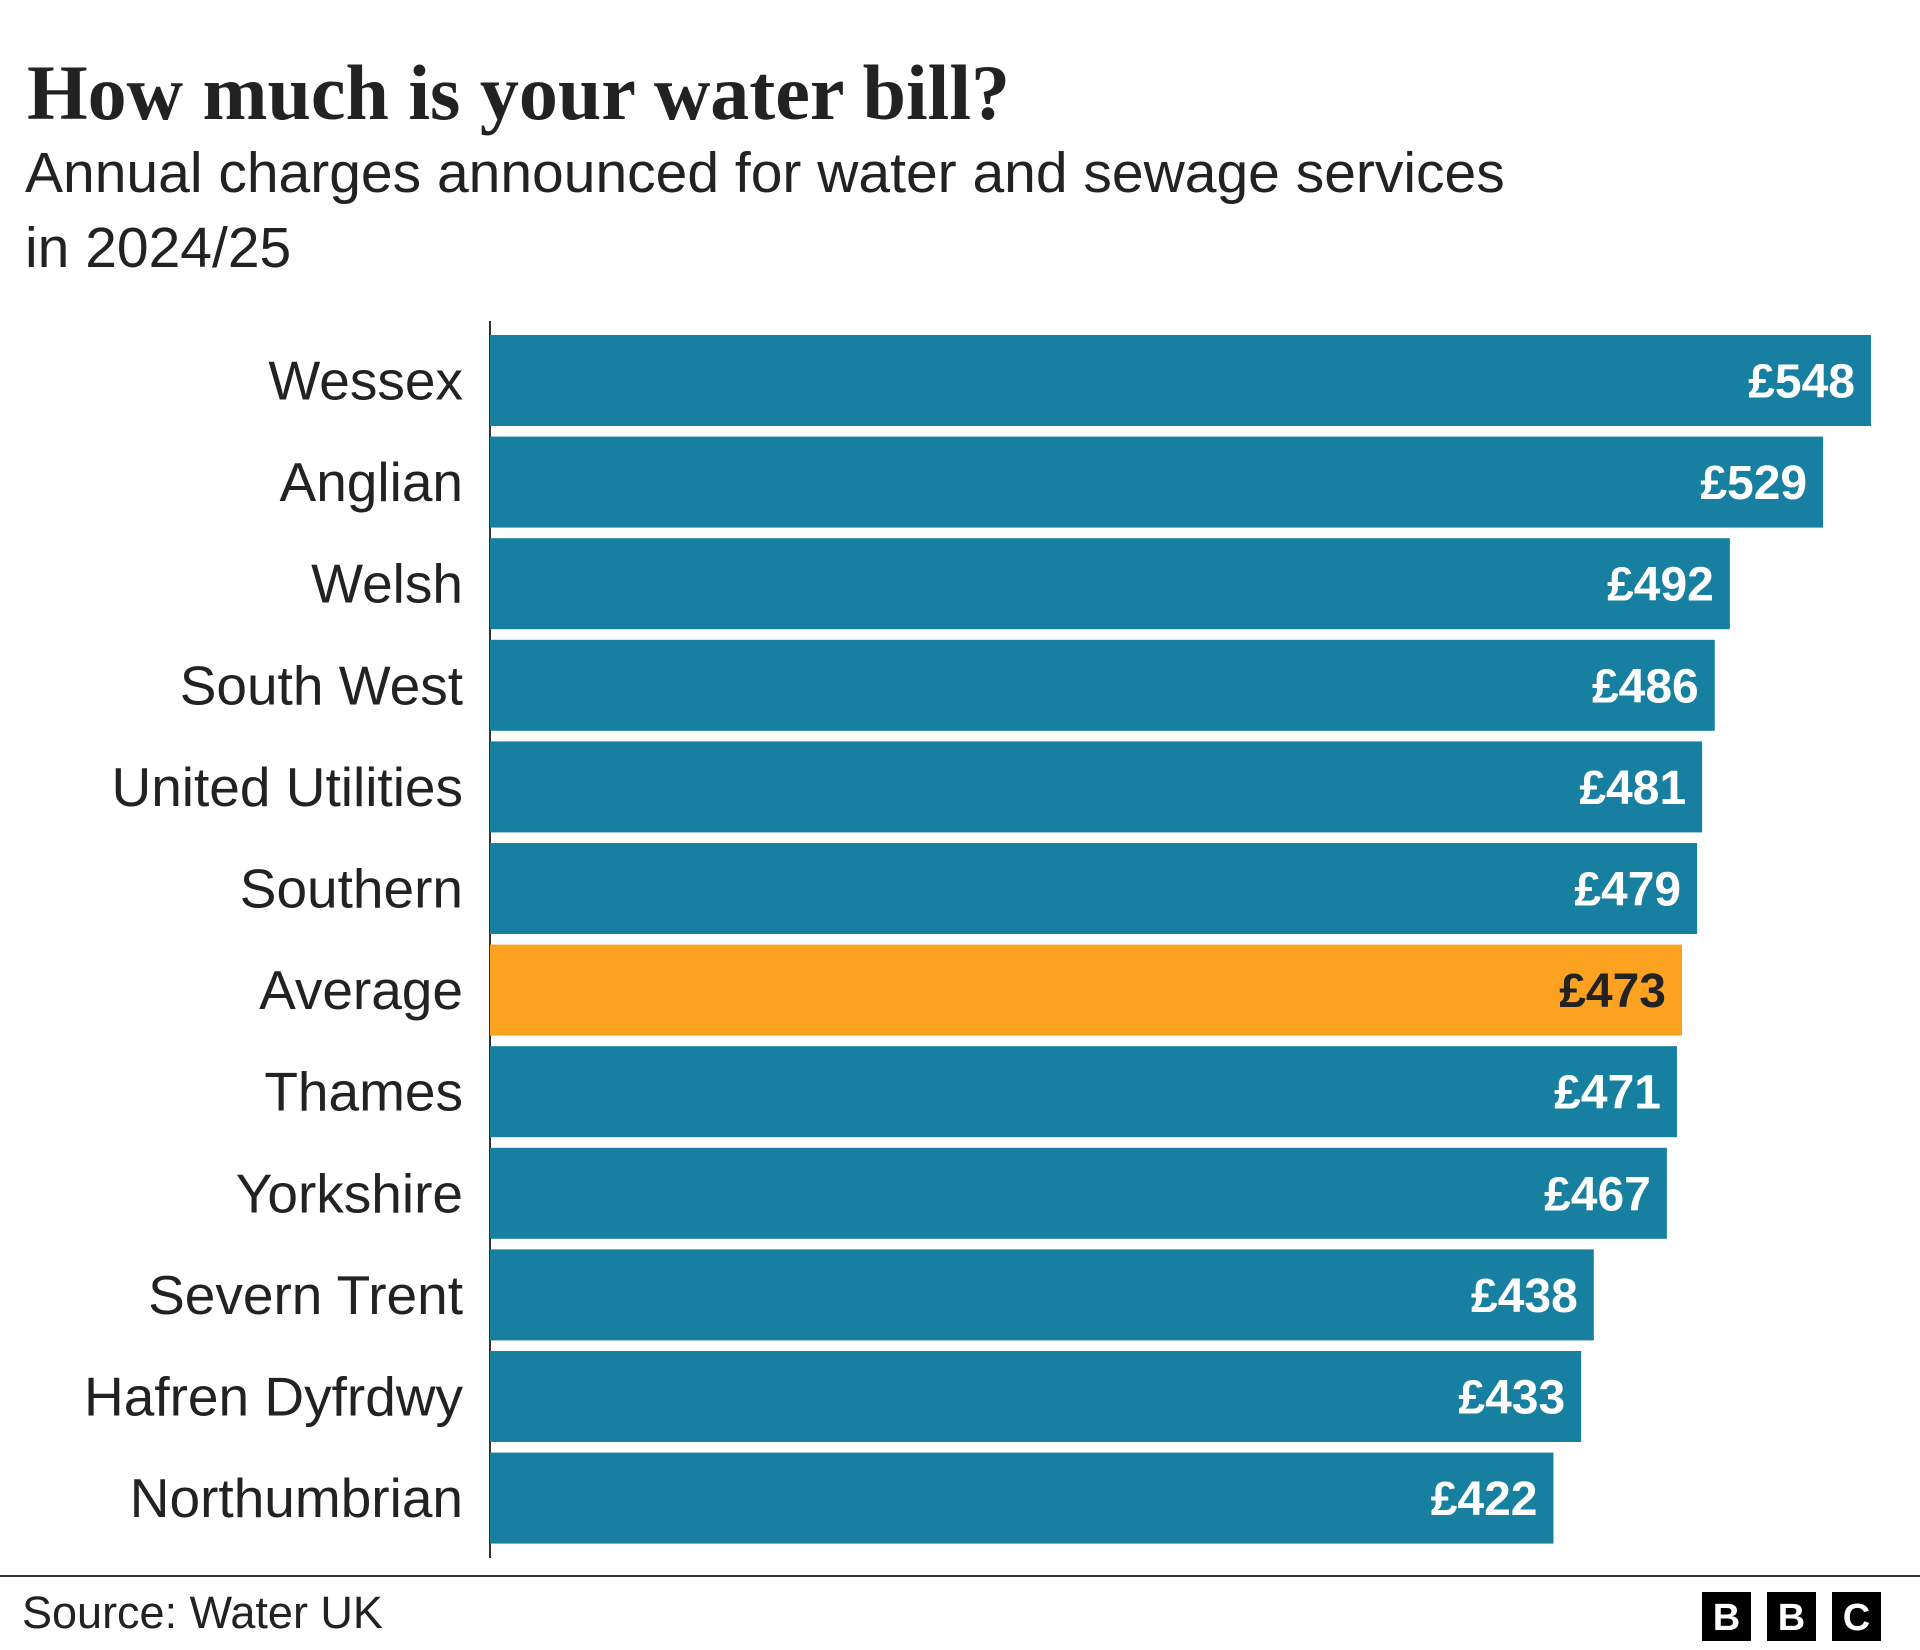 This screenshot has height=1650, width=1920. Describe the element at coordinates (1645, 686) in the screenshot. I see `value-label: £486` at that location.